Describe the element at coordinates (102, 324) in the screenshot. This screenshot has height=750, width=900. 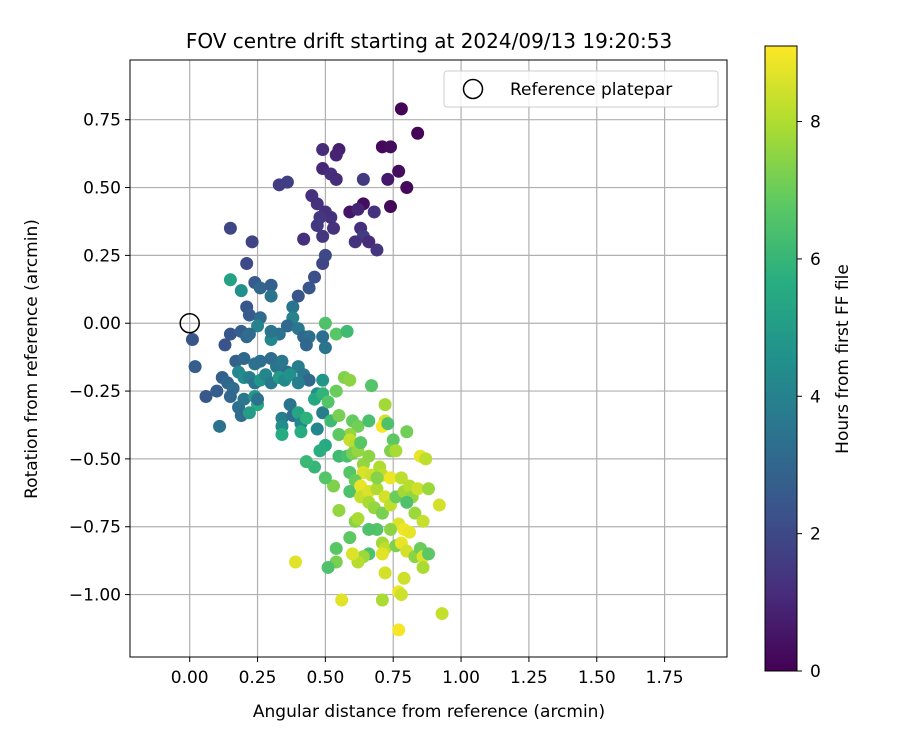
I see `y-tick-label: 0.00` at that location.